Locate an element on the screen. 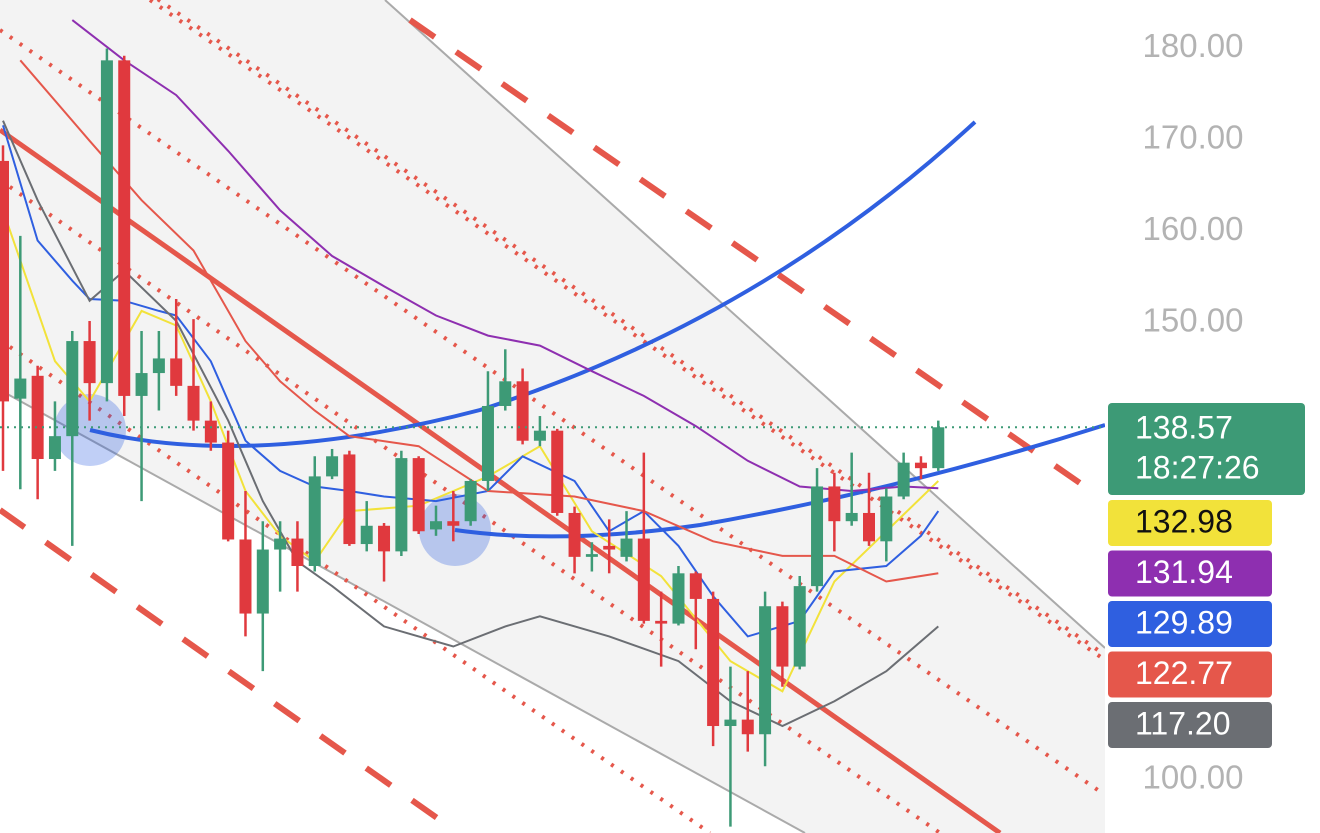 This screenshot has height=833, width=1320. countdown: 18:27:26 is located at coordinates (1197, 467).